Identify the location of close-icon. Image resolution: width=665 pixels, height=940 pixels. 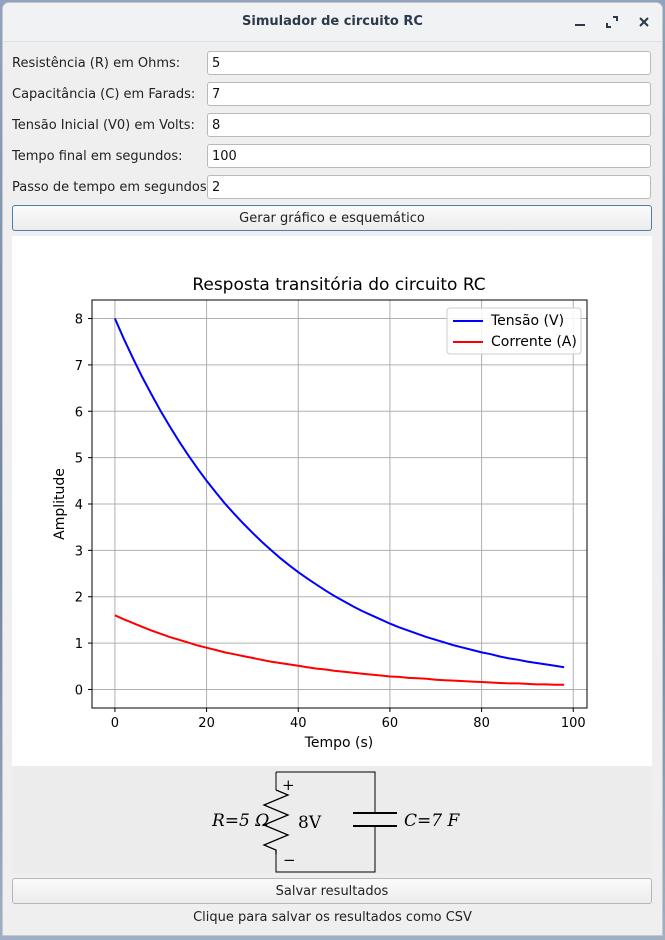
(644, 22).